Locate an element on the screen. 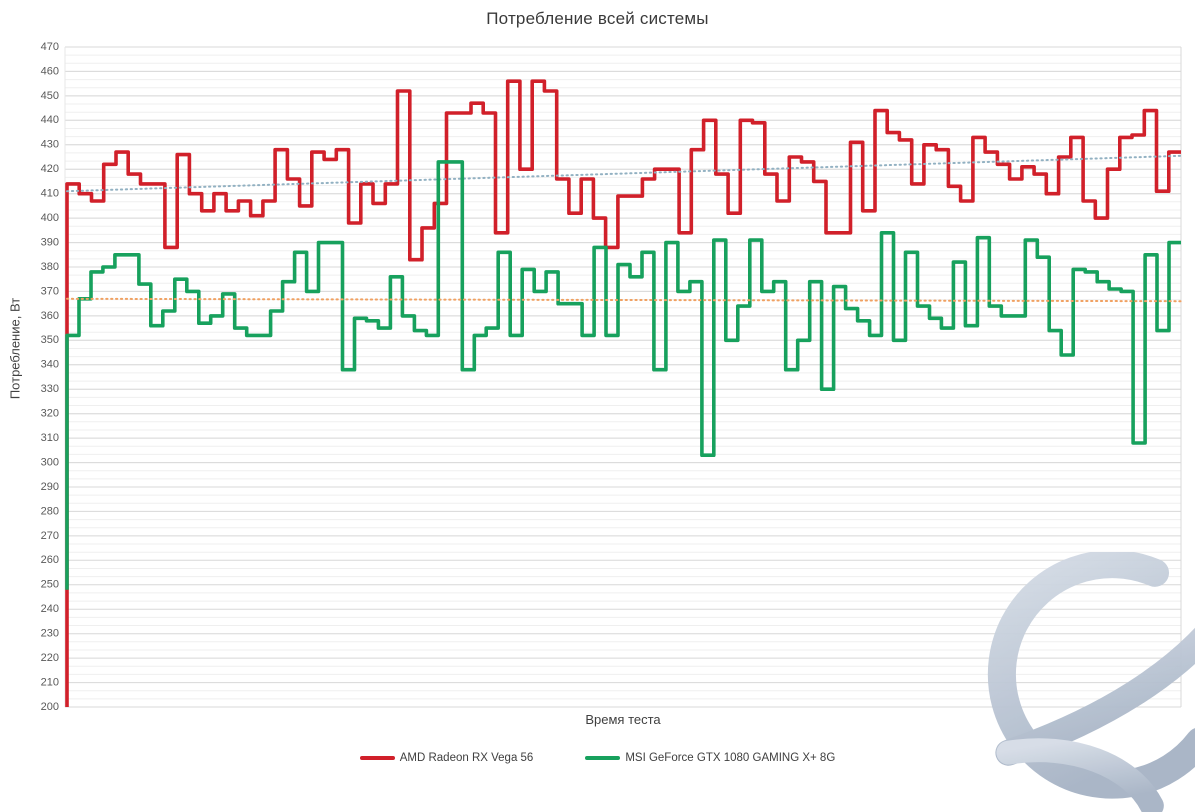 The height and width of the screenshot is (812, 1195). y-tick-label: 470 is located at coordinates (50, 47).